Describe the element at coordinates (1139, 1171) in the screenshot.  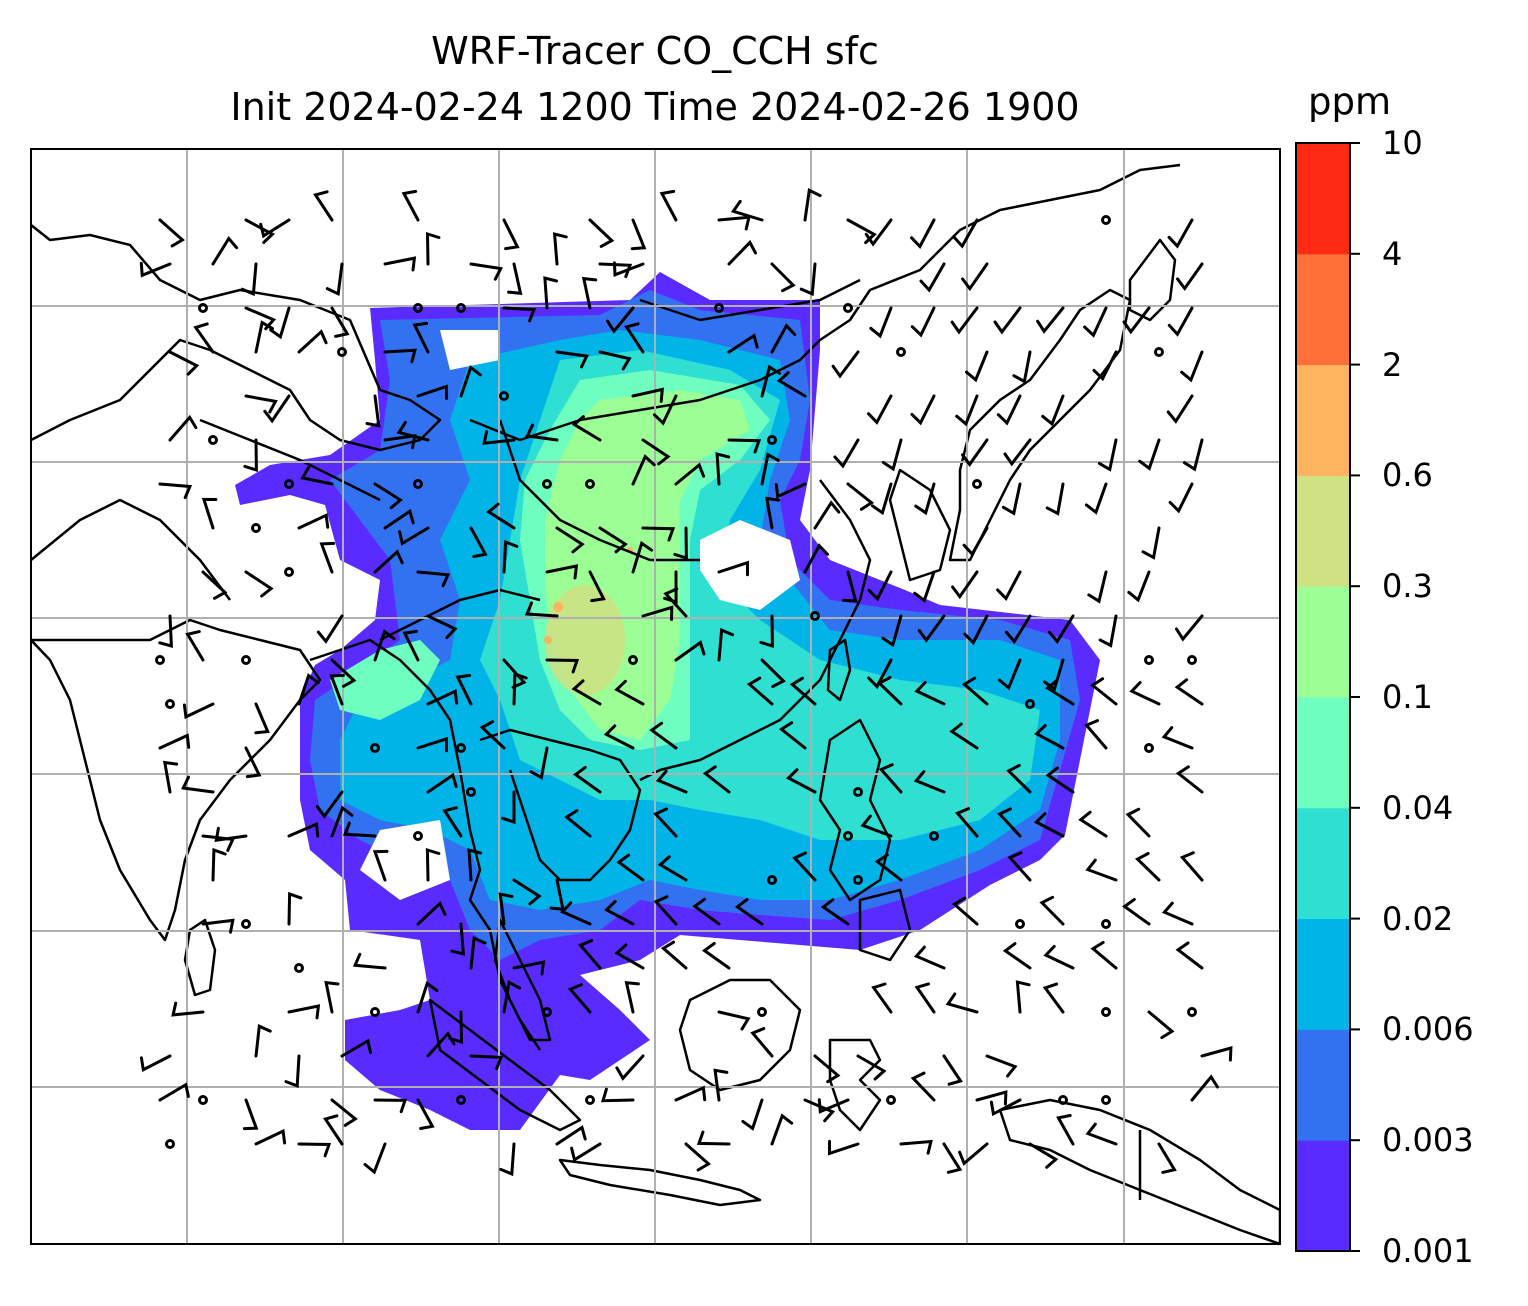
I see `coastline-new-guinea` at that location.